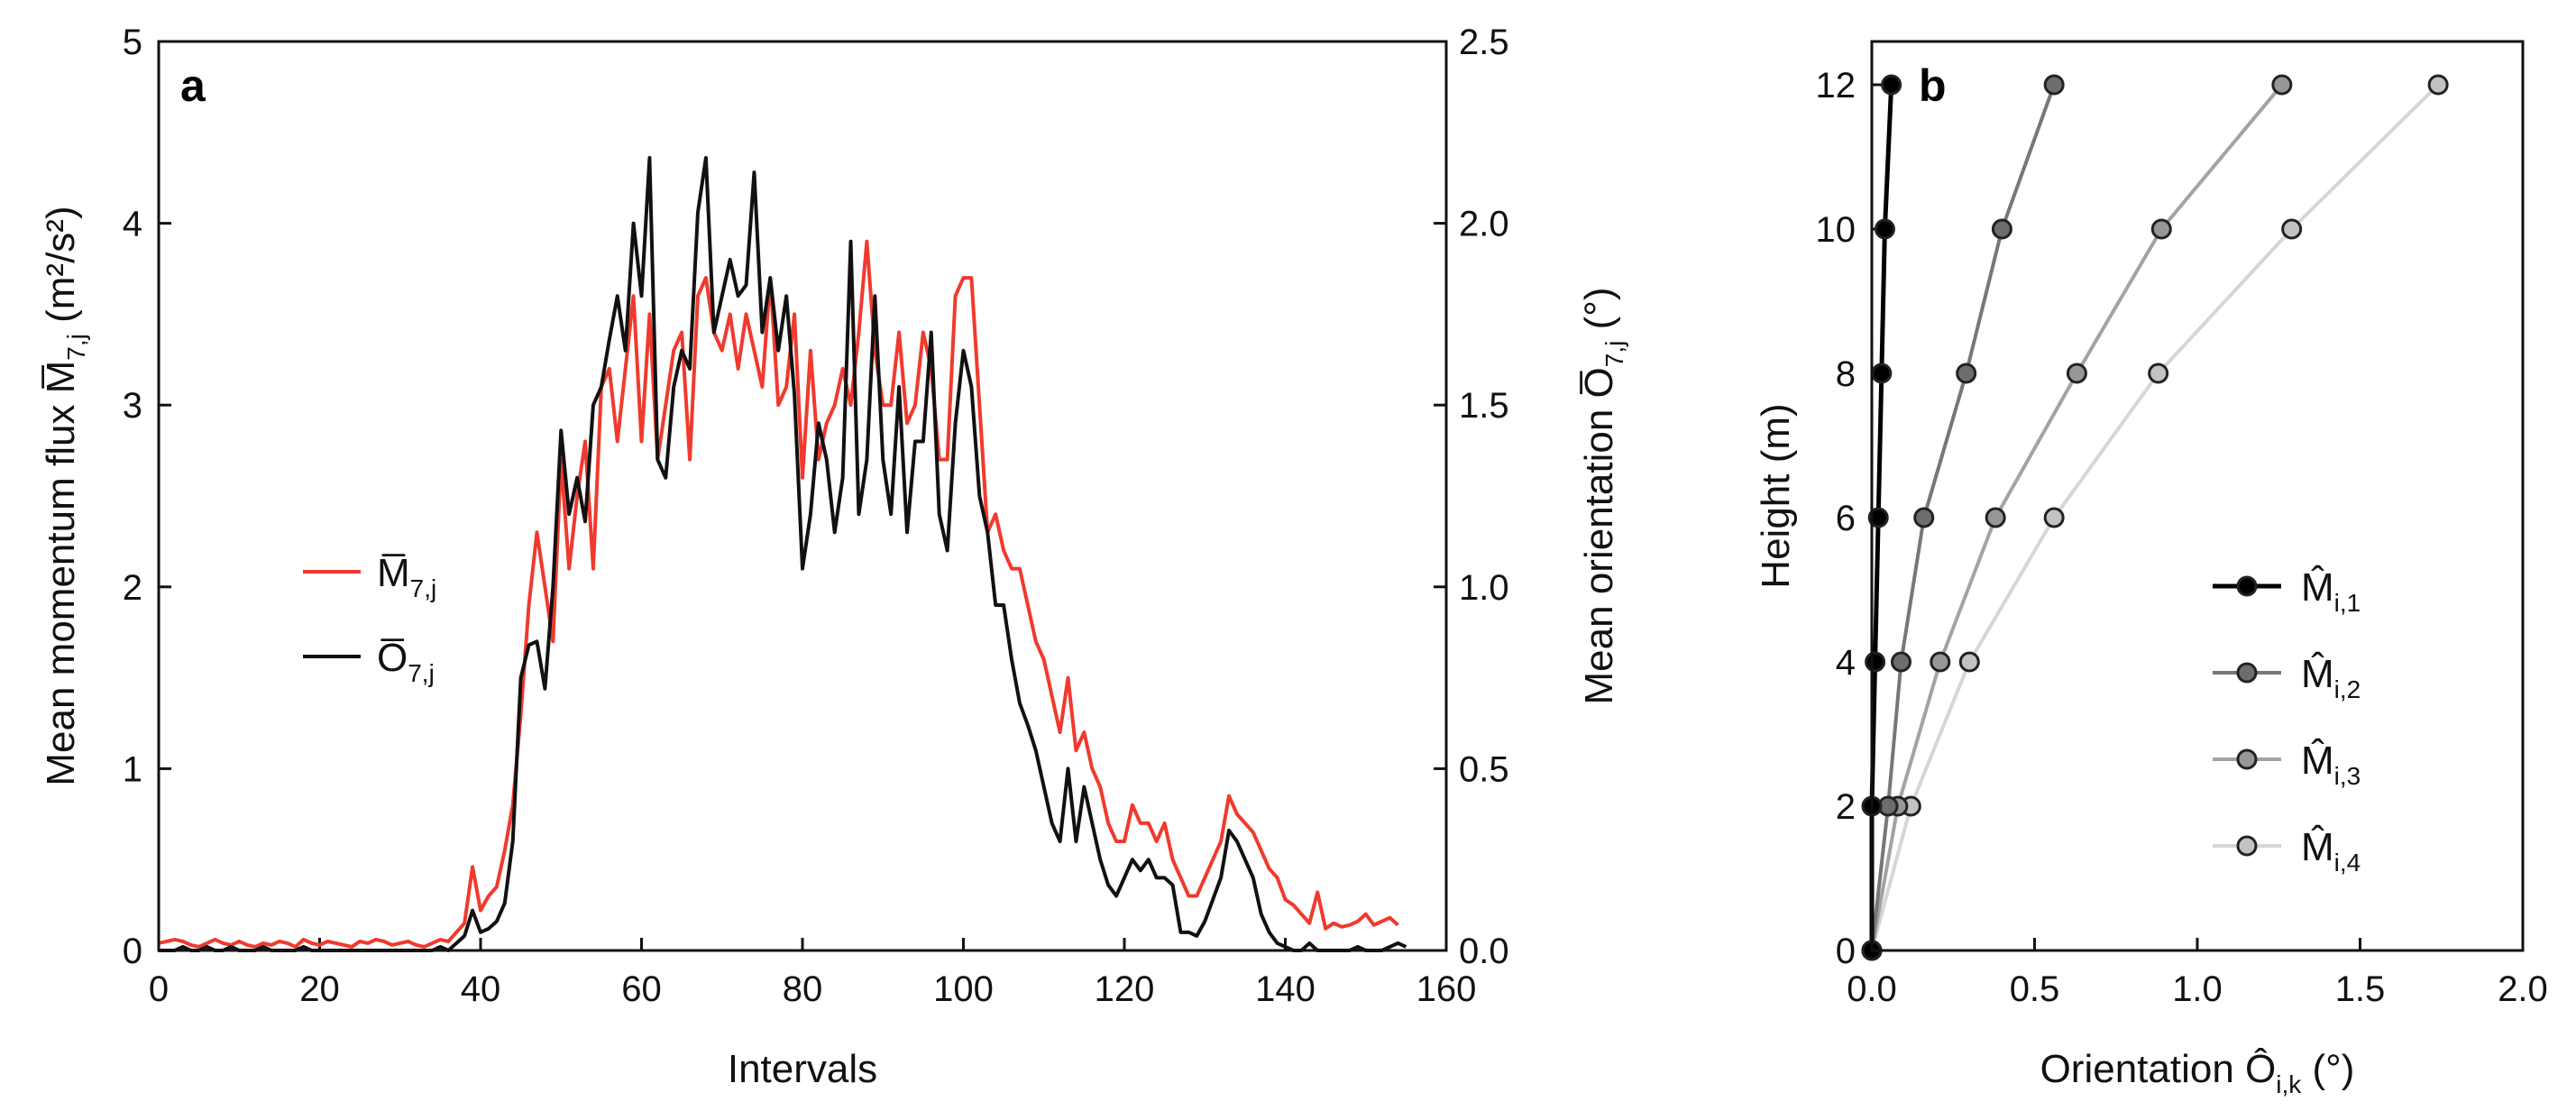 This screenshot has height=1120, width=2576. I want to click on y-tick-label: 1, so click(132, 769).